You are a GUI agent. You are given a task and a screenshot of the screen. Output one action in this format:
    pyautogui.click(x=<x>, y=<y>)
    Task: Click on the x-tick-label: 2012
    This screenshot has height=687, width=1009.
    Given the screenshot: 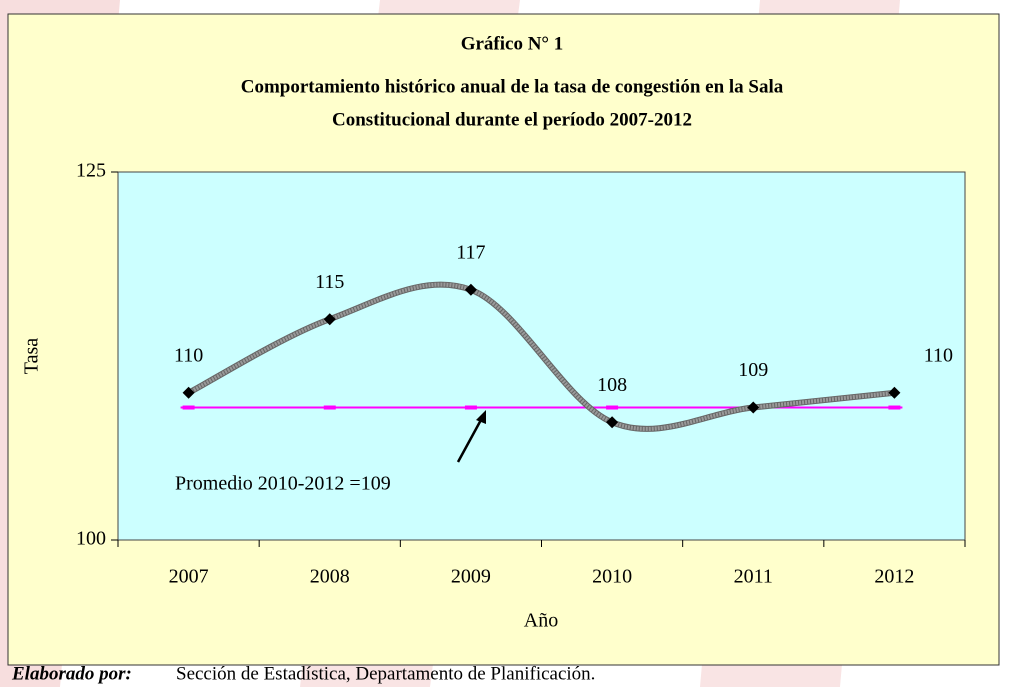 What is the action you would take?
    pyautogui.click(x=894, y=577)
    